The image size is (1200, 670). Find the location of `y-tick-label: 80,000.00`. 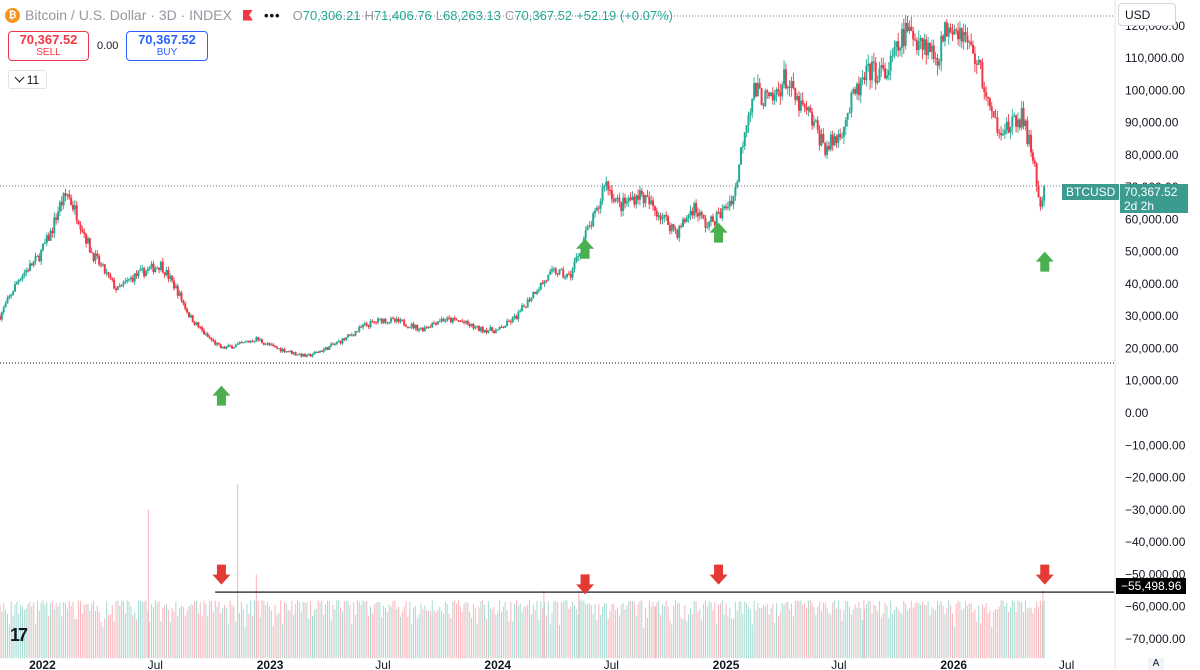

y-tick-label: 80,000.00 is located at coordinates (1152, 155).